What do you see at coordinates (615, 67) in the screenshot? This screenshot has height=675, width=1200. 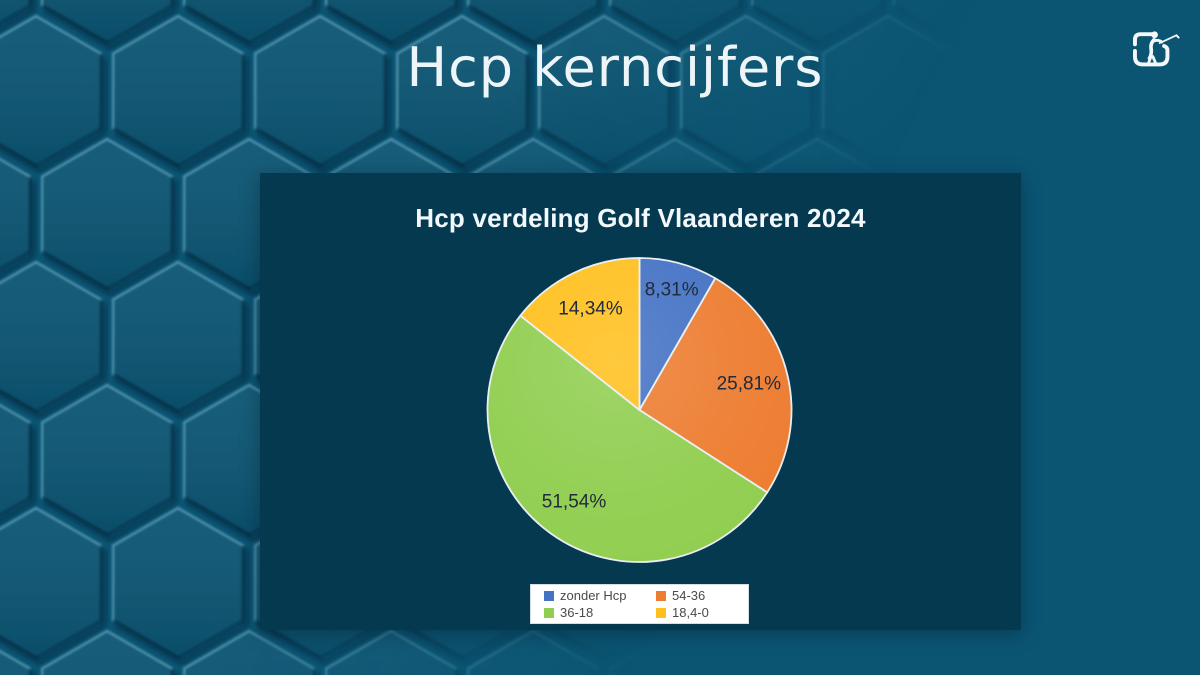 I see `slide-title: Hcp kerncijfers` at bounding box center [615, 67].